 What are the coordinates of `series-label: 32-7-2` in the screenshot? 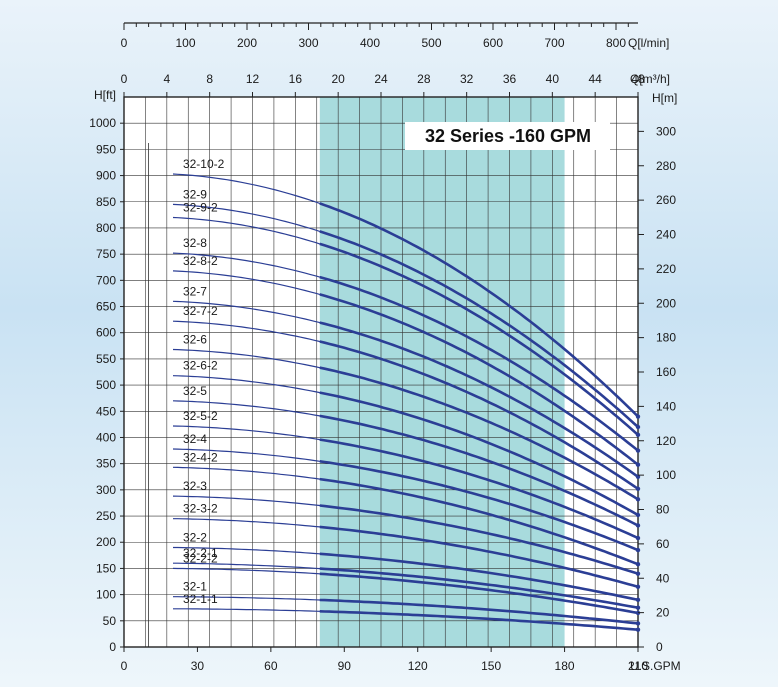 It's located at (200, 311).